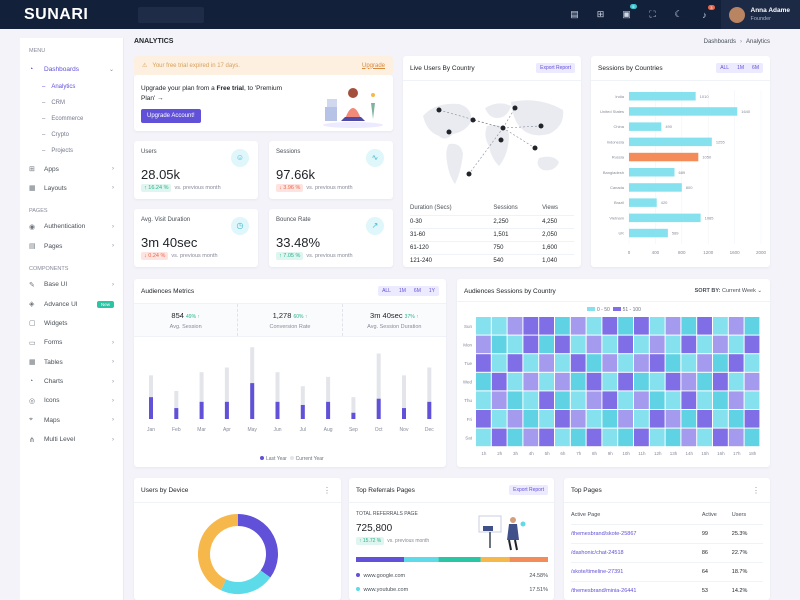 The width and height of the screenshot is (800, 600). What do you see at coordinates (71, 381) in the screenshot?
I see `sidebar-item-charts: ◔ Charts ›` at bounding box center [71, 381].